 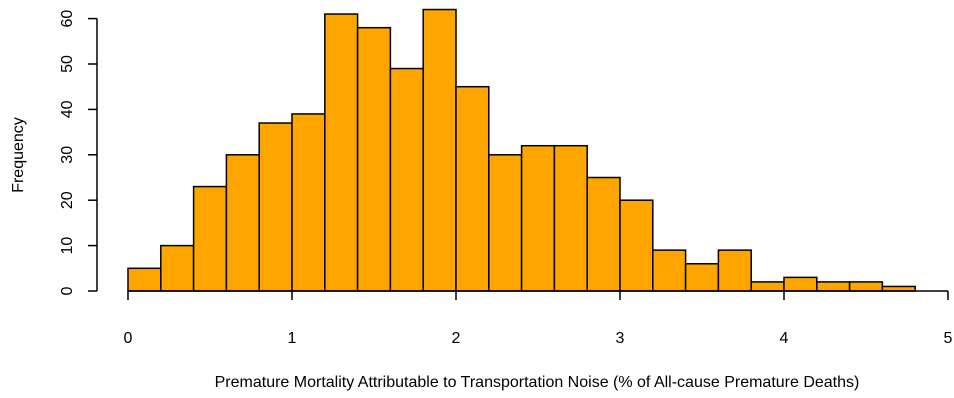 I want to click on y-tick-label: 10, so click(x=67, y=246).